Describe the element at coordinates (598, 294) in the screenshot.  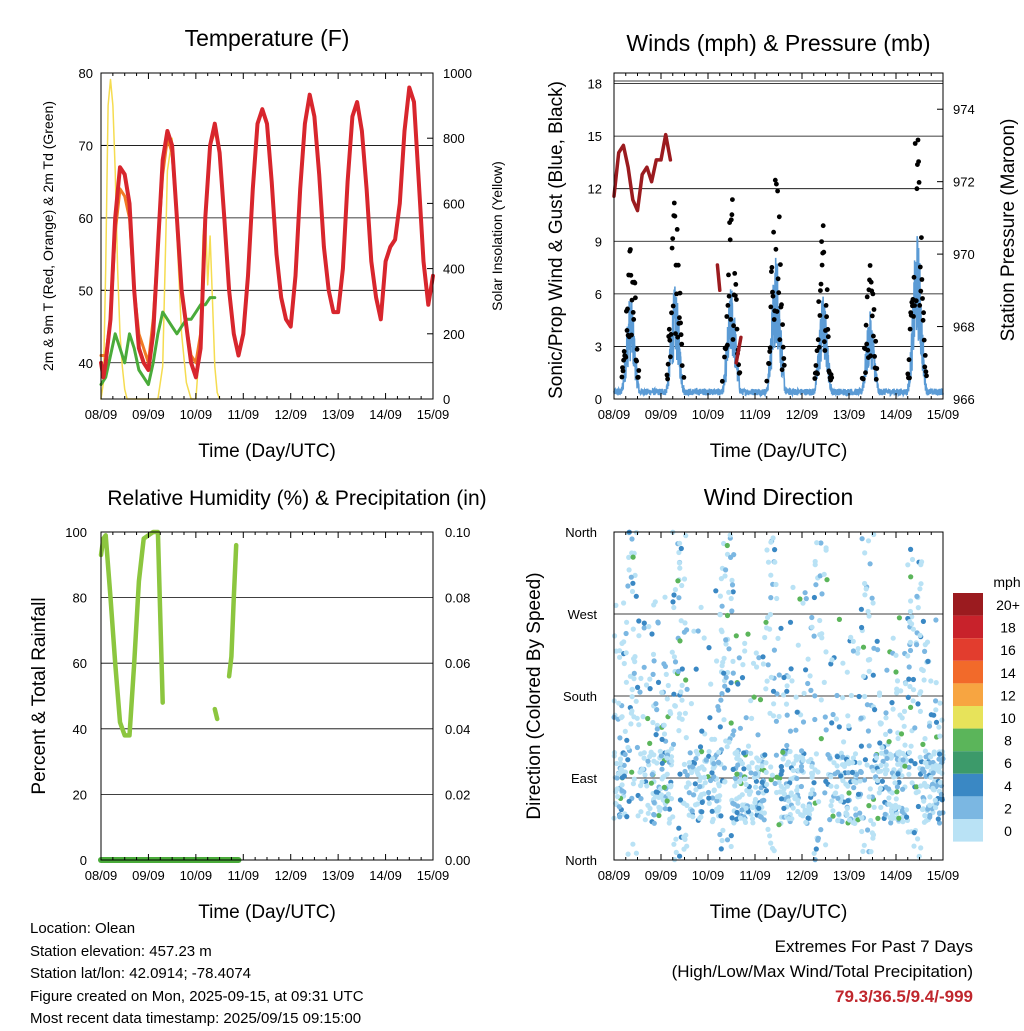
I see `y-tick-label: 6` at that location.